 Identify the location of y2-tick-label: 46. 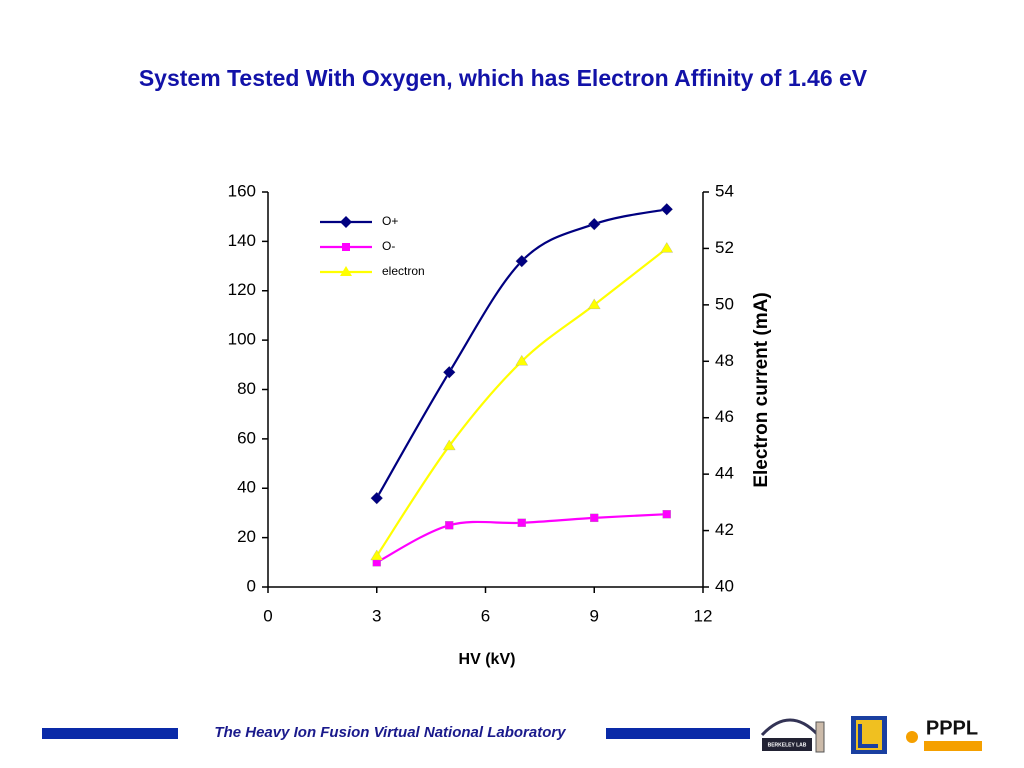
(724, 416).